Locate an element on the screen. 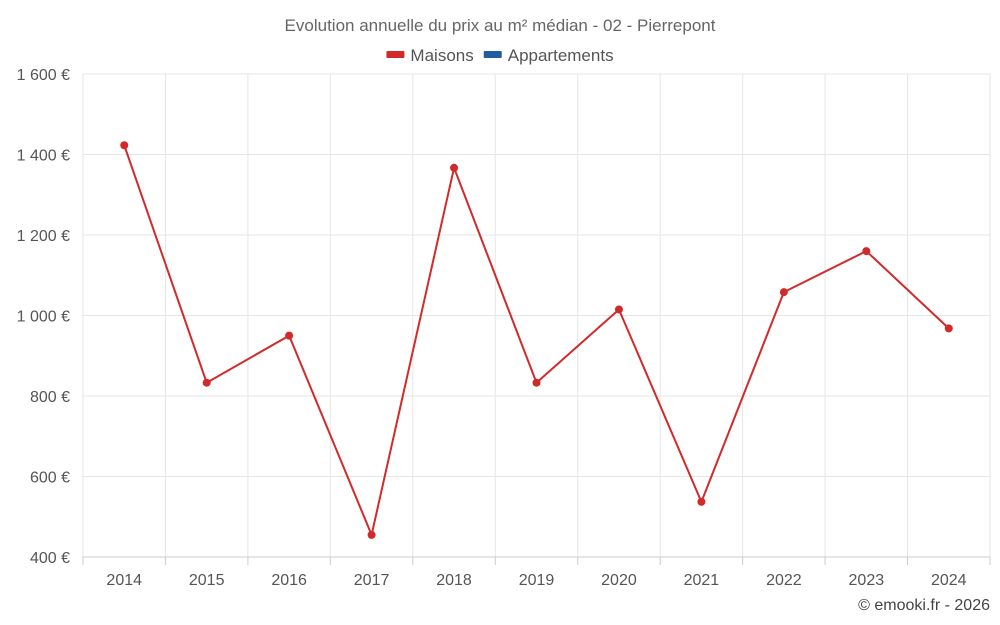 This screenshot has width=1000, height=625. legend-swatch-appartements is located at coordinates (492, 54).